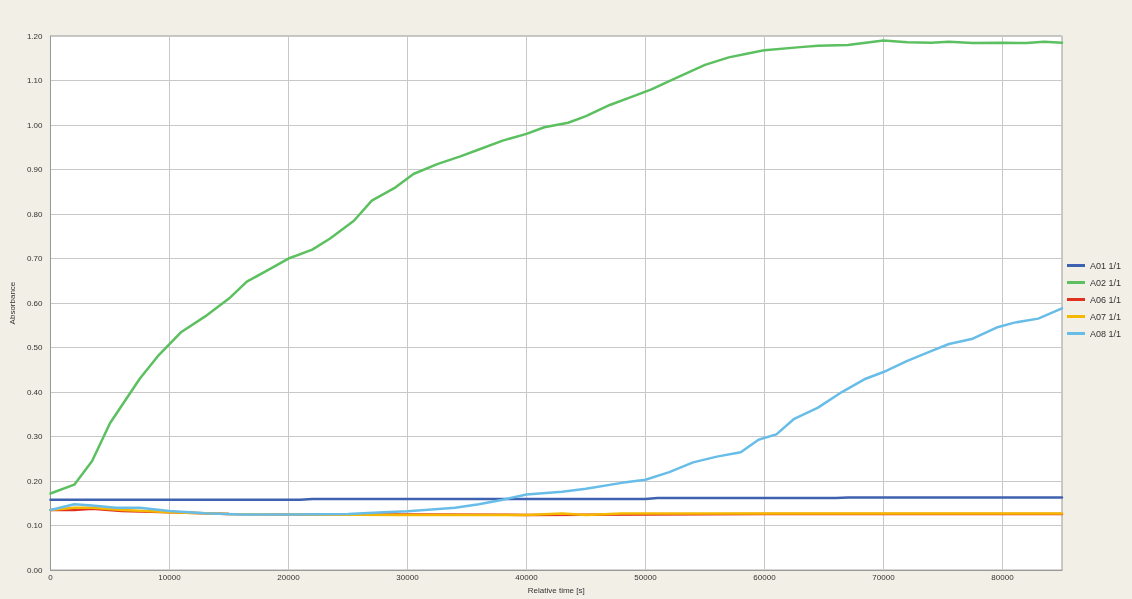 The height and width of the screenshot is (599, 1132). Describe the element at coordinates (1003, 577) in the screenshot. I see `x-tick-label: 80000` at that location.